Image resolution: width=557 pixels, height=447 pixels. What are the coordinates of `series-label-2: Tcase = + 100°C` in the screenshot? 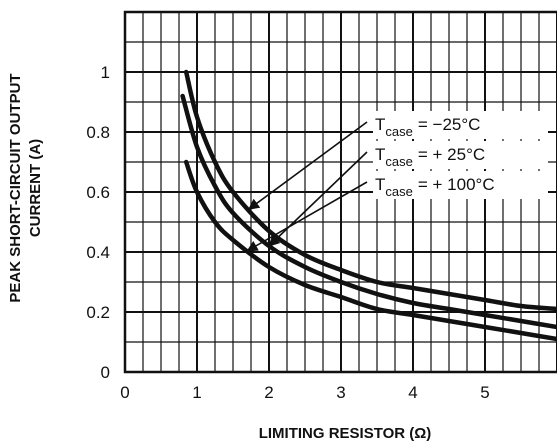 It's located at (435, 187).